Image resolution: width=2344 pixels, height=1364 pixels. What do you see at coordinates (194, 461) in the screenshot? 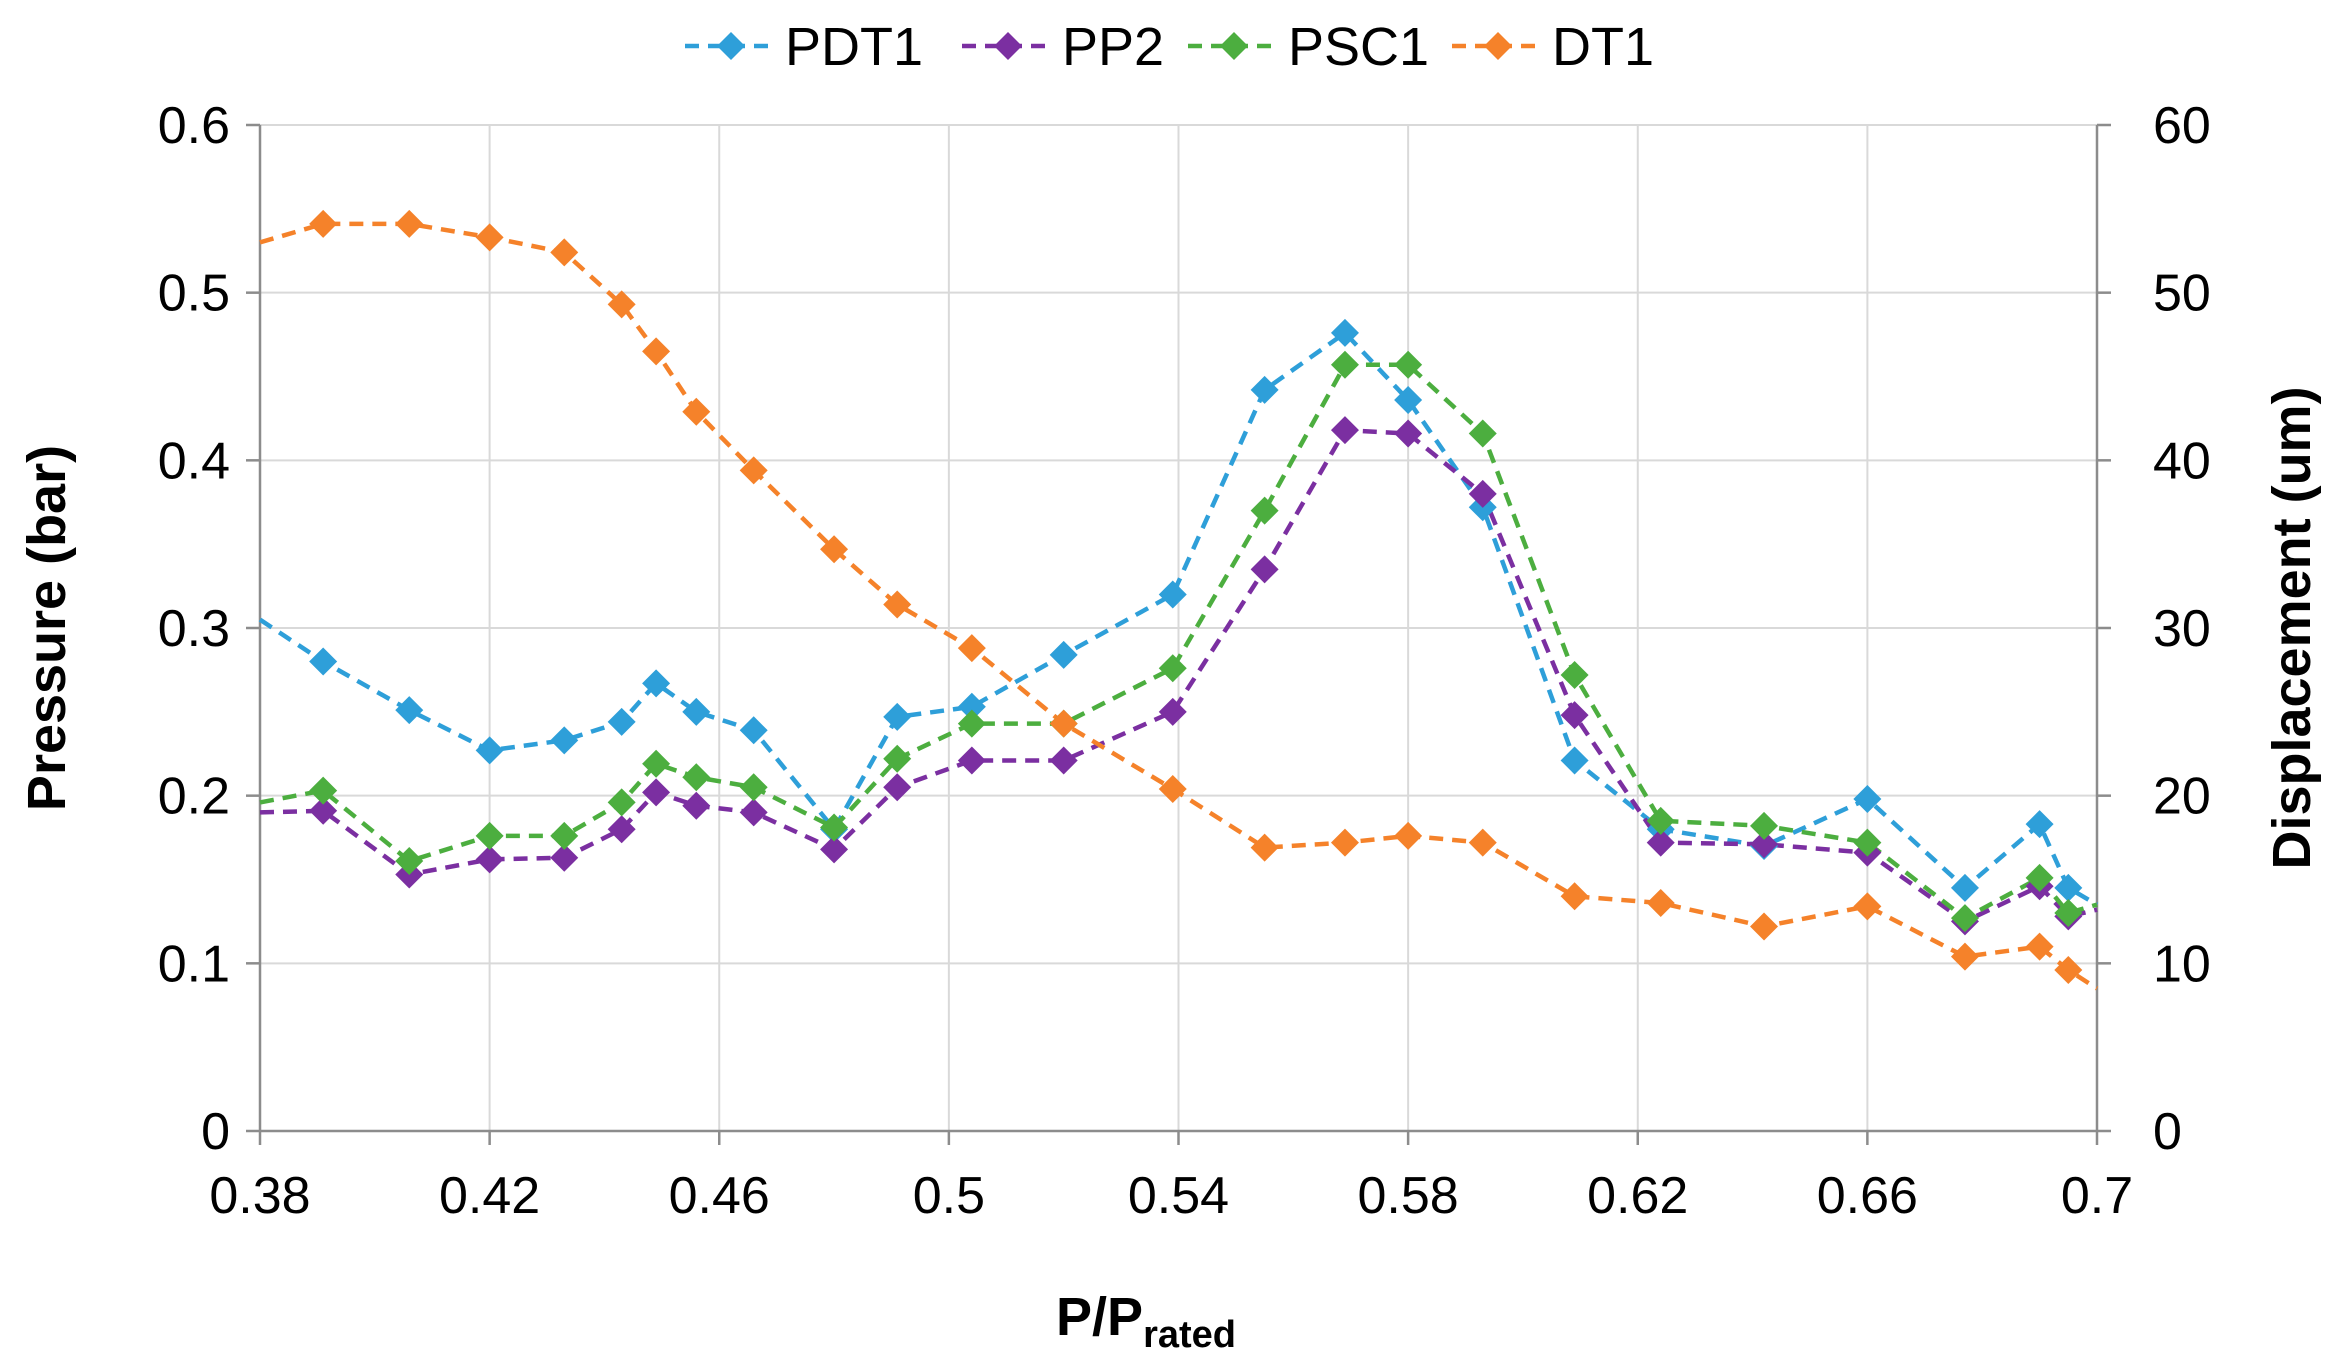
I see `y-left-tick-label: 0.4` at bounding box center [194, 461].